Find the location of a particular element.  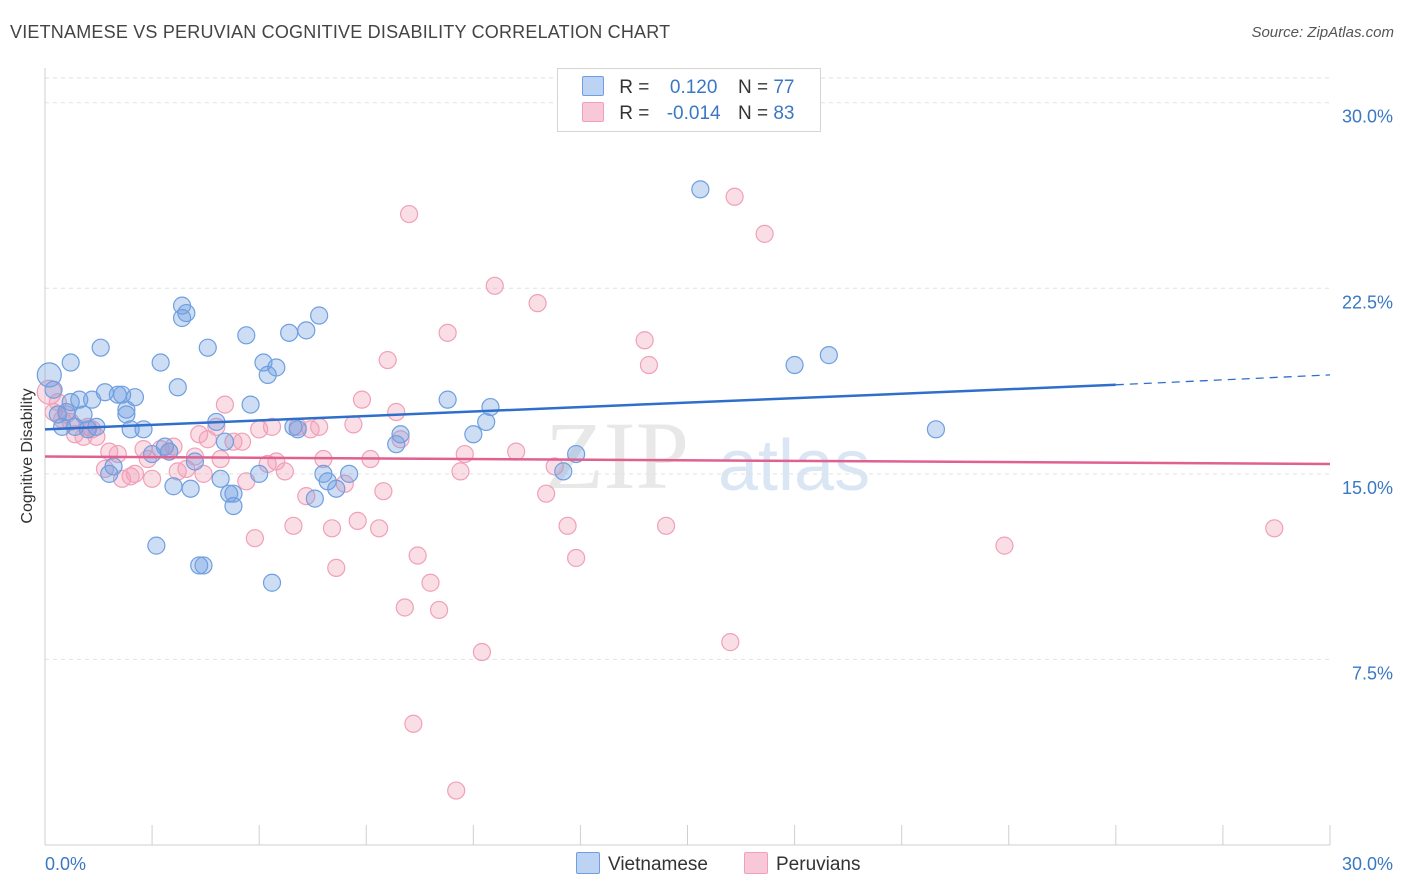

x-tick-label: 0.0% is located at coordinates (65, 864).